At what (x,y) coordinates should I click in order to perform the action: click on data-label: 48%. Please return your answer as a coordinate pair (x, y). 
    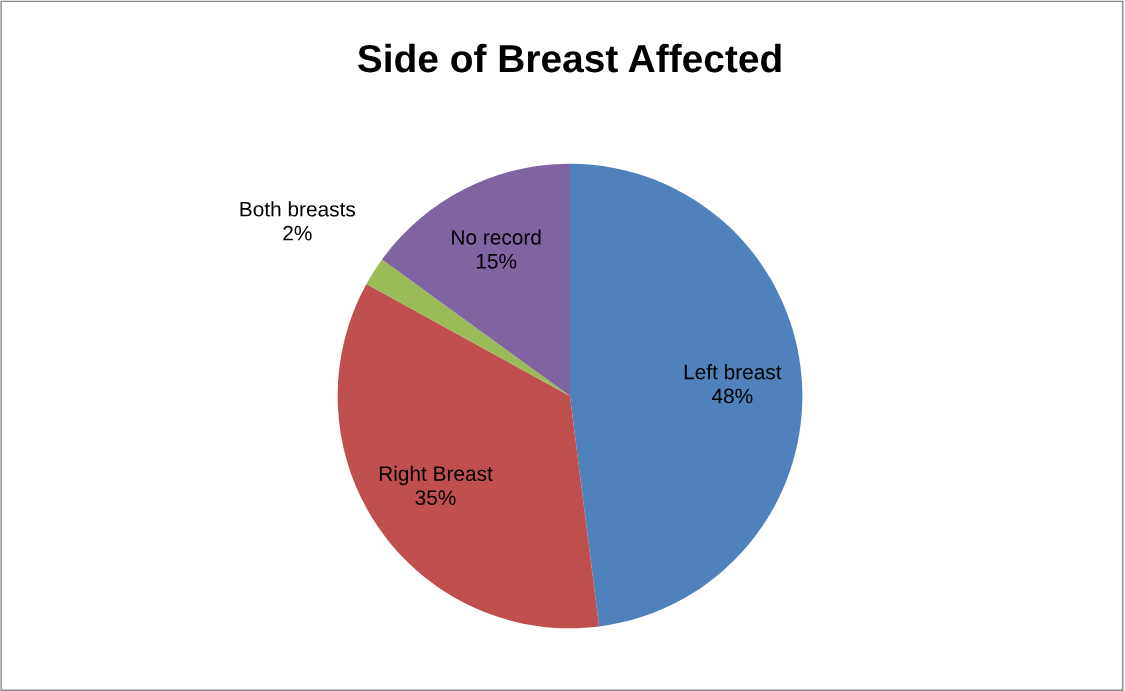
    Looking at the image, I should click on (732, 396).